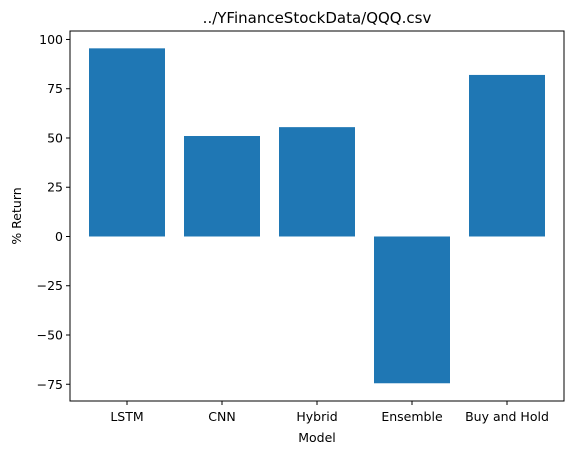 This screenshot has height=455, width=574. What do you see at coordinates (317, 18) in the screenshot?
I see `chart-title: ../YFinanceStockData/QQQ.csv` at bounding box center [317, 18].